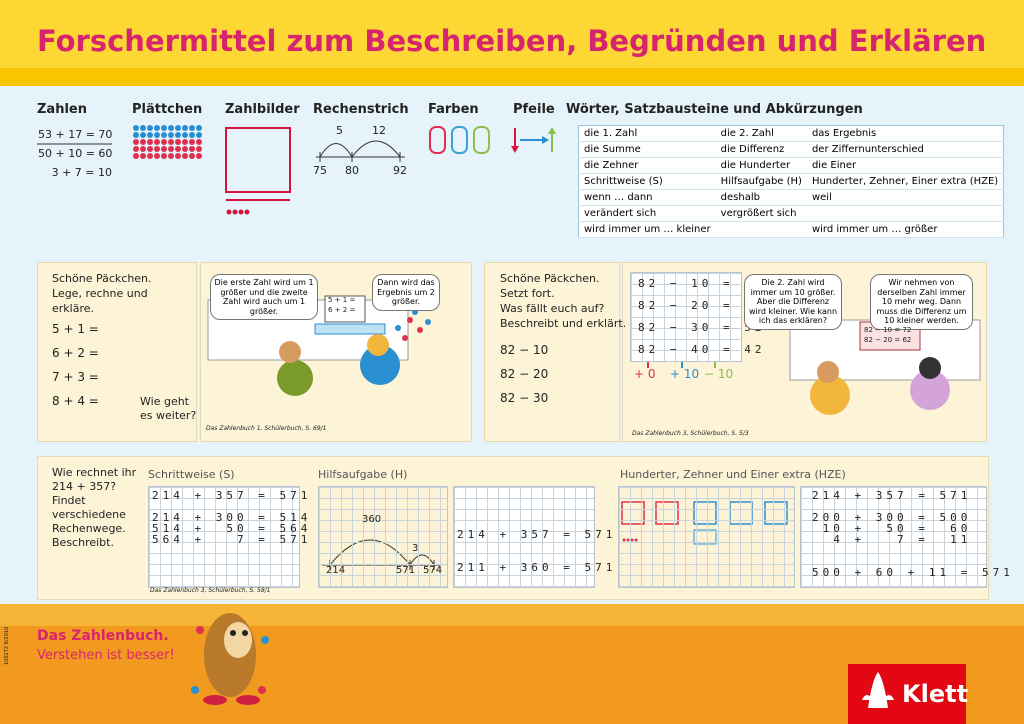 This screenshot has height=724, width=1024. I want to click on task-text: Setzt fort., so click(527, 293).